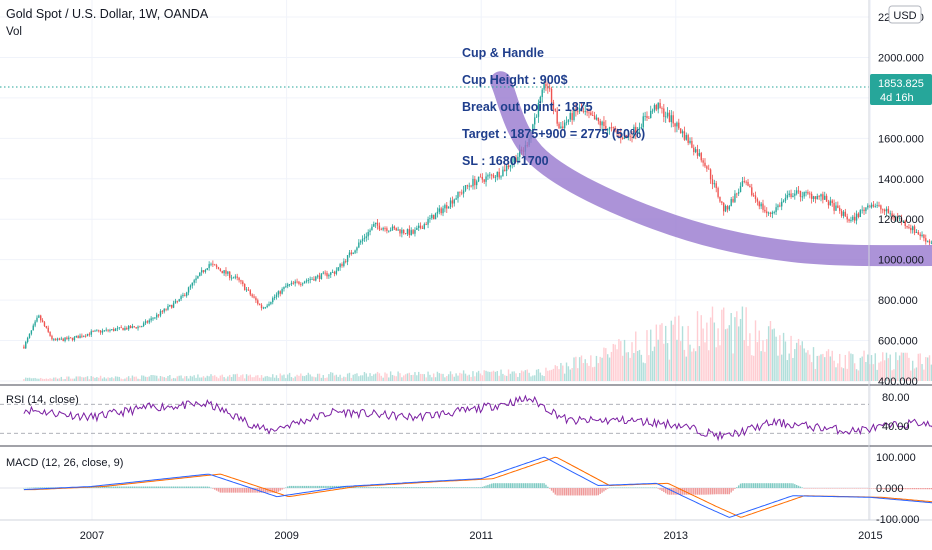 This screenshot has width=932, height=550. Describe the element at coordinates (905, 14) in the screenshot. I see `currency-button: USD` at that location.